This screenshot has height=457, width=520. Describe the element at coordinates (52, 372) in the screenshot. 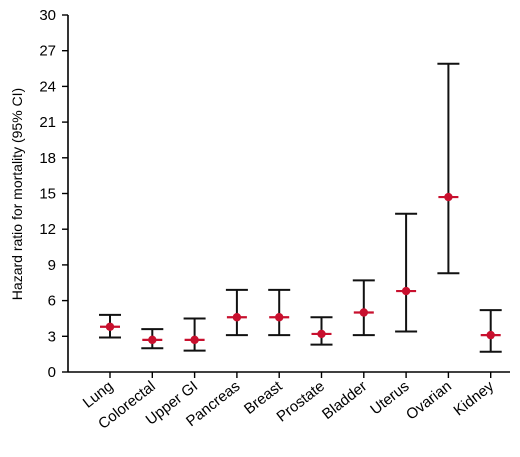

I see `y-tick-label: 0` at that location.